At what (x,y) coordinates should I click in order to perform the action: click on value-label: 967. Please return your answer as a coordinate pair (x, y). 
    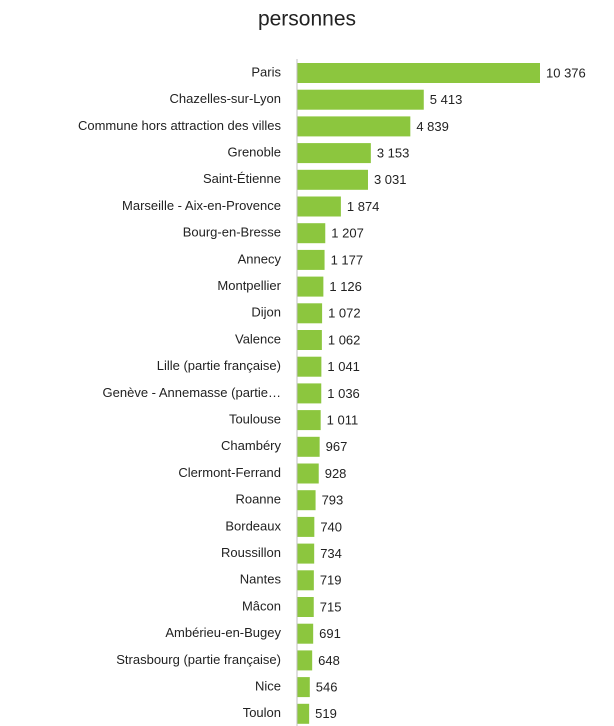
    Looking at the image, I should click on (337, 446).